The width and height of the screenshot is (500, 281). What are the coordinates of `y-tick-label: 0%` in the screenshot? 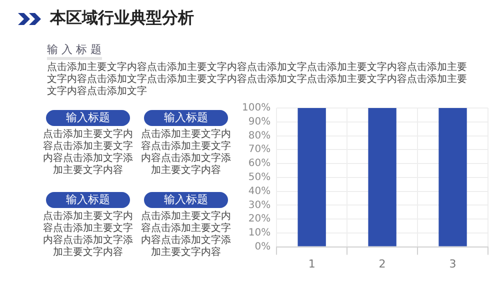 It's located at (262, 246).